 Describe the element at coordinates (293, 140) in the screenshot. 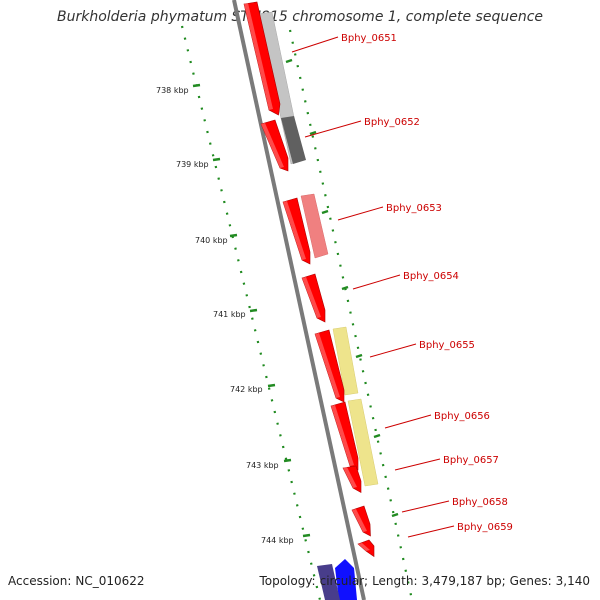

I see `cog-bar-darkgray` at that location.